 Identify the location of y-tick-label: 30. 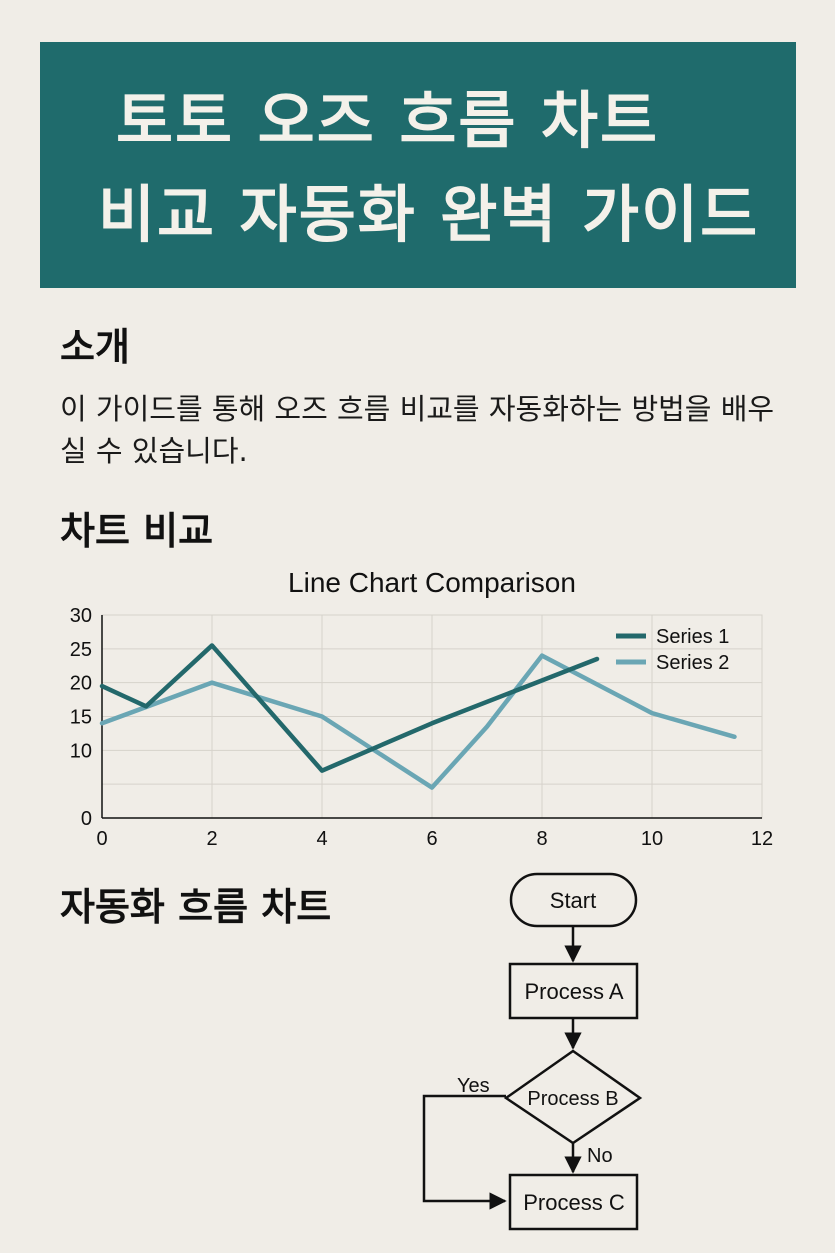
(81, 616).